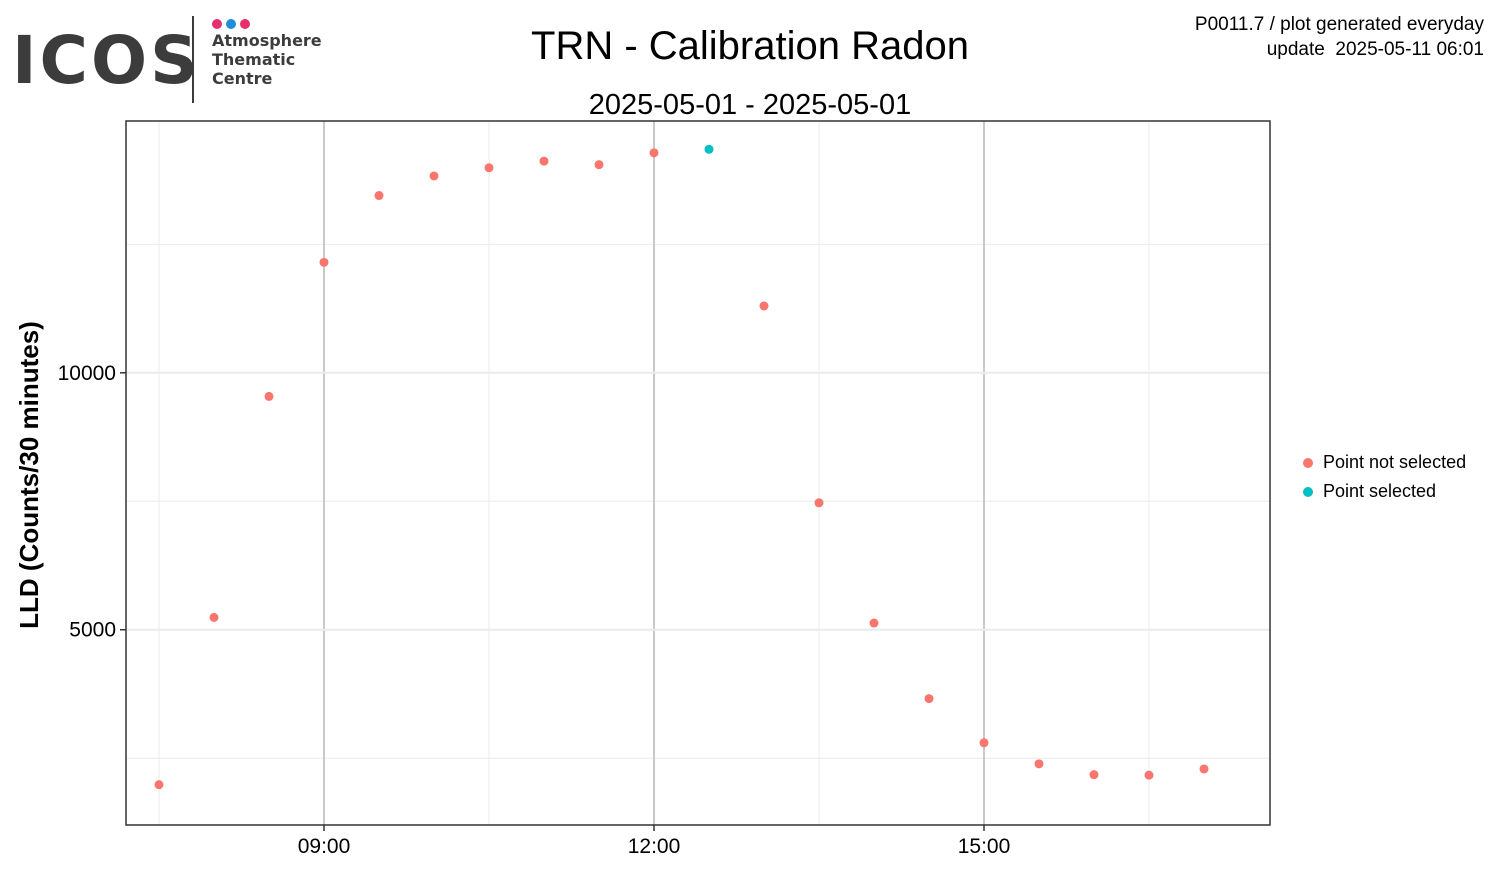 Image resolution: width=1500 pixels, height=870 pixels. I want to click on plot-meta-update: update 2025-05-11 06:01, so click(1375, 49).